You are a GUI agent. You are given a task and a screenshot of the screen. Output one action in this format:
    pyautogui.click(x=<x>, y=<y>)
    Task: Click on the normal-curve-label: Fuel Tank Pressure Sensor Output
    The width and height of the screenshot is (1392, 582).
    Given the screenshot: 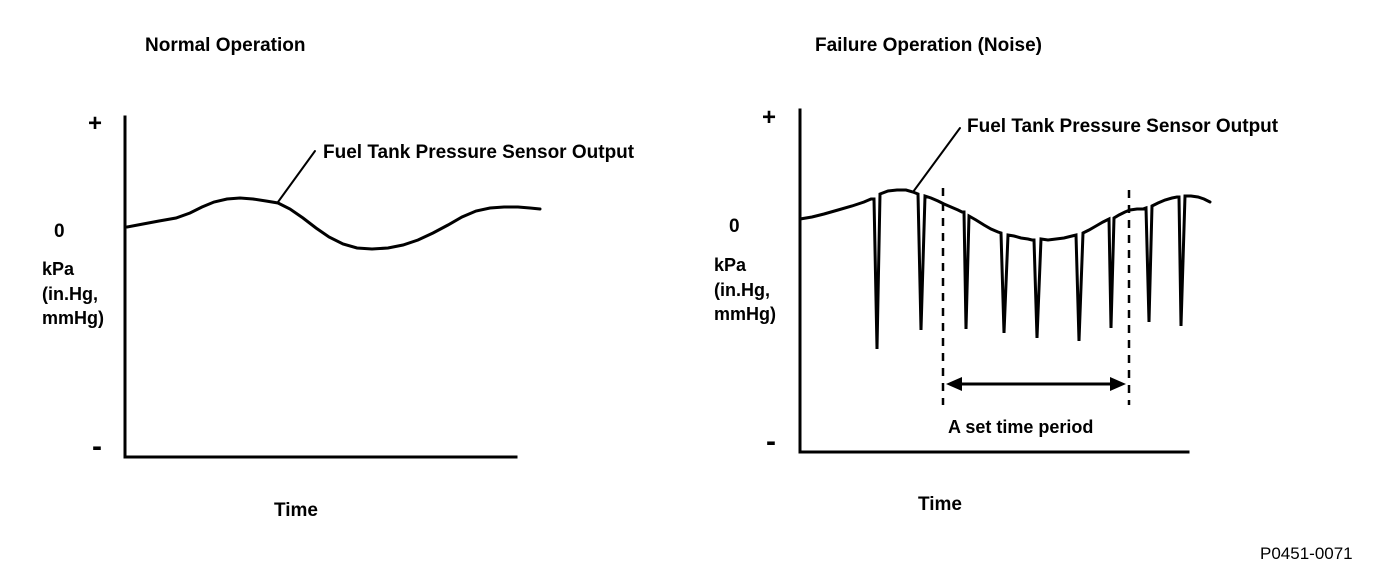 What is the action you would take?
    pyautogui.click(x=479, y=152)
    